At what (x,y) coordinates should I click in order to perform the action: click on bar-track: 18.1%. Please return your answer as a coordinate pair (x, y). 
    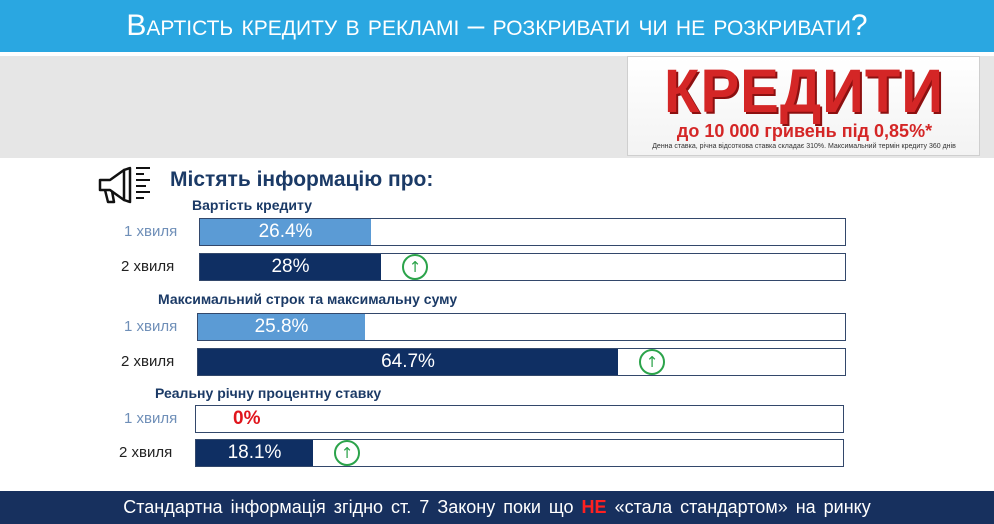
    Looking at the image, I should click on (519, 453).